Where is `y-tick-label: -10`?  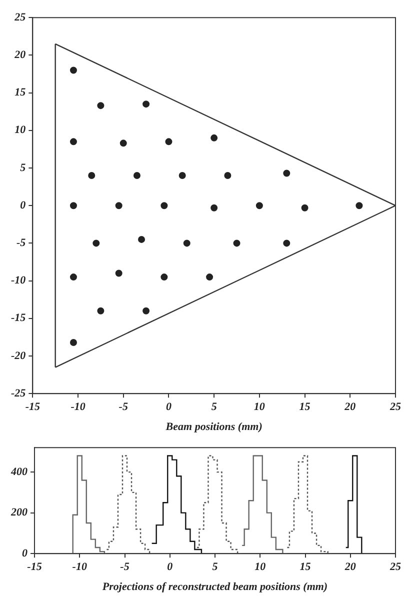
y-tick-label: -10 is located at coordinates (18, 280).